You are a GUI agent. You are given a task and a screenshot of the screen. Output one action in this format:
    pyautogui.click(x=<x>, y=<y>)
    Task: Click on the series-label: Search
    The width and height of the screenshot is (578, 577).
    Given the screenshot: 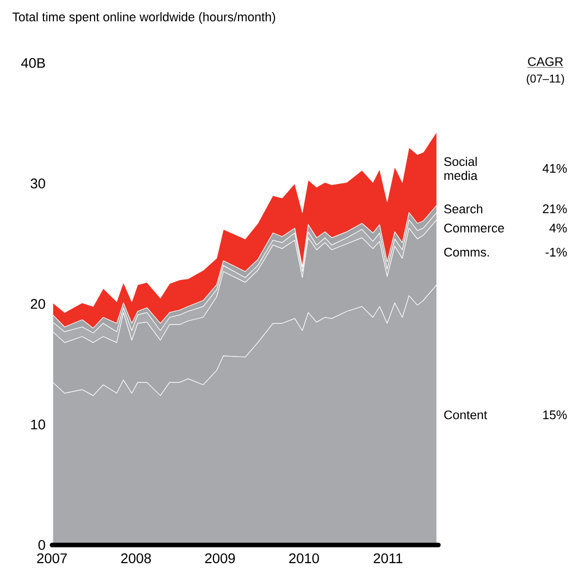 What is the action you would take?
    pyautogui.click(x=463, y=209)
    